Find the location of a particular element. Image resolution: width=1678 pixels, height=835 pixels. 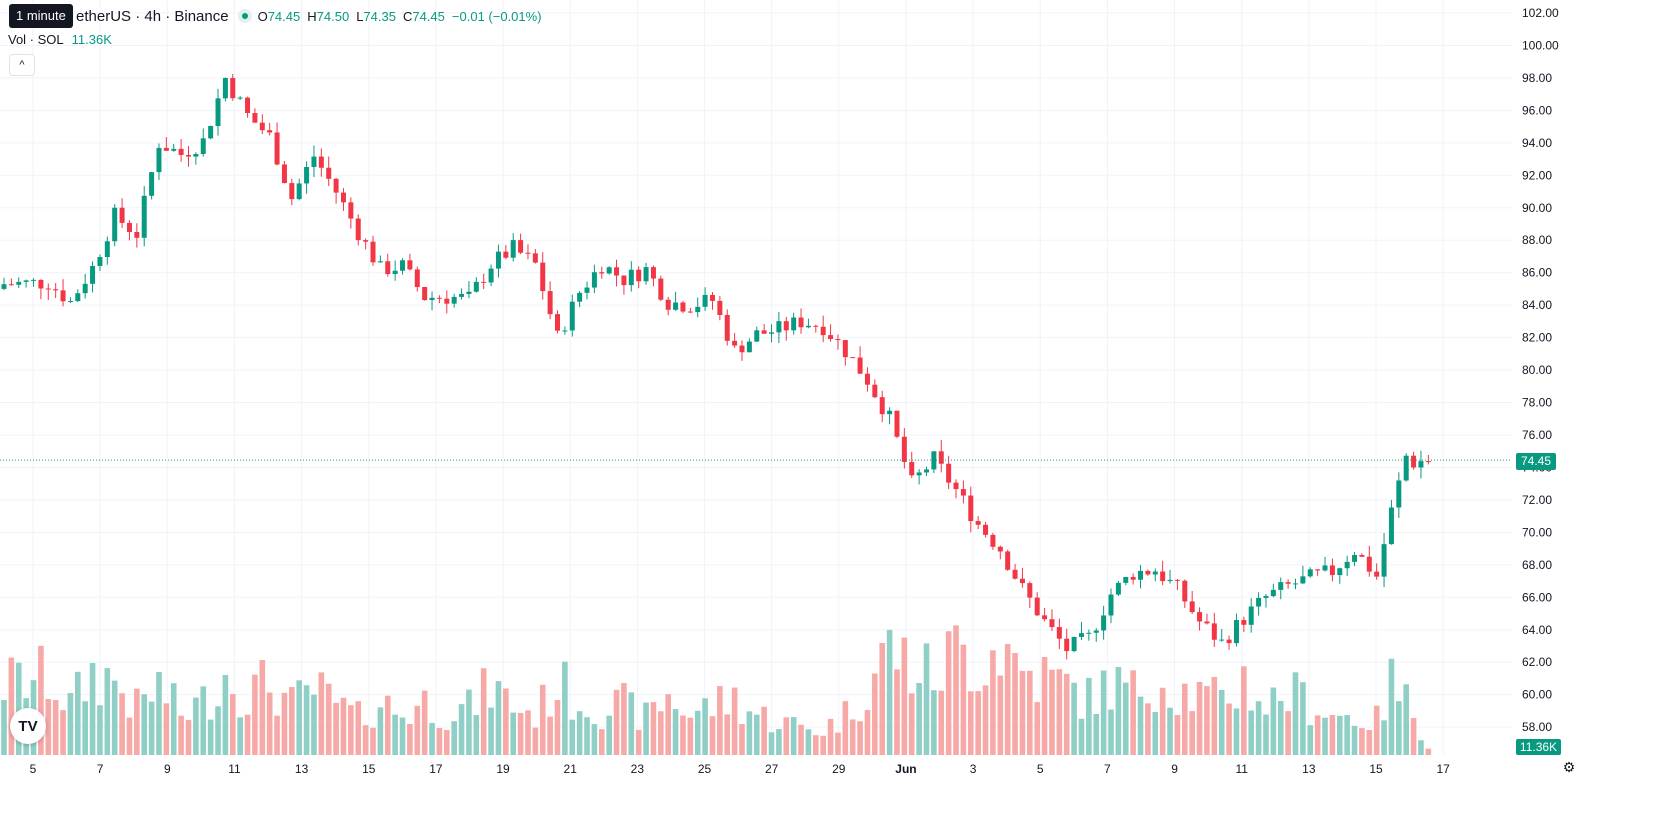

open-value: O74.45 is located at coordinates (279, 16).